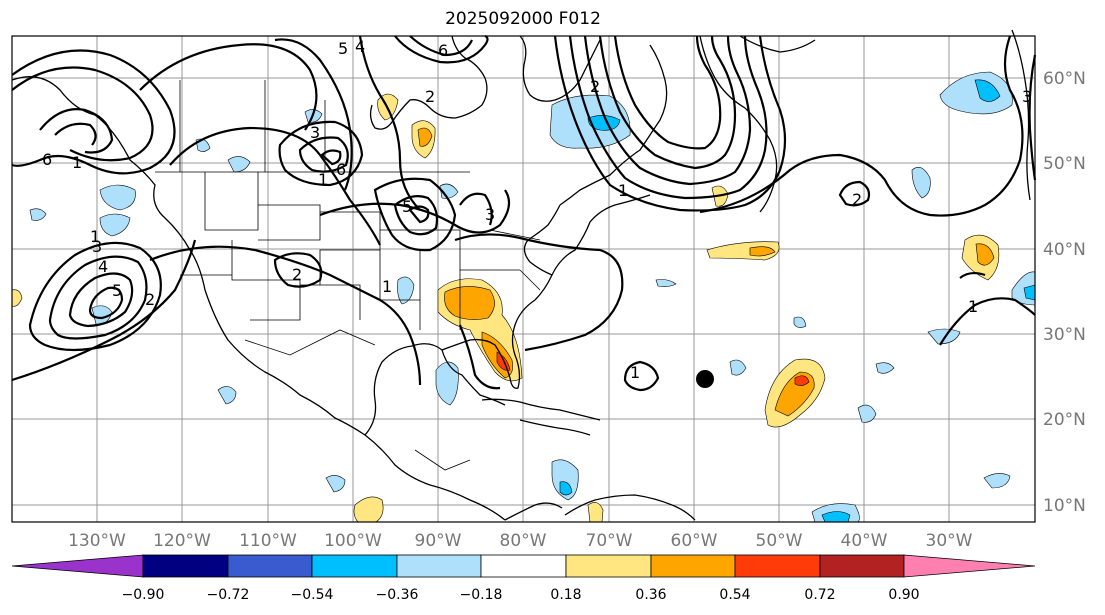 The image size is (1105, 615). I want to click on anomaly-negative-atlantic-25n, so click(738, 367).